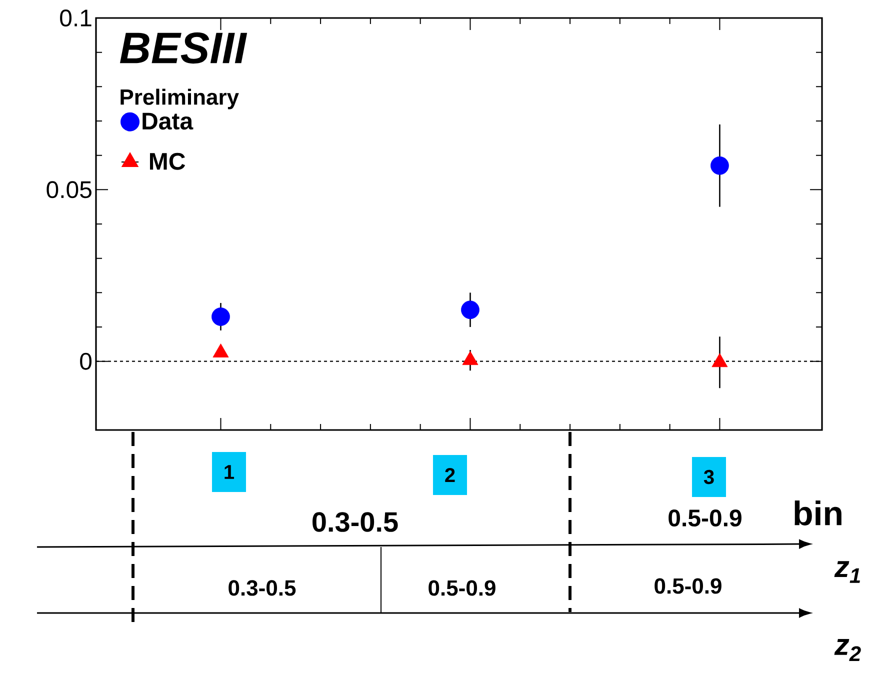 Image resolution: width=873 pixels, height=673 pixels. What do you see at coordinates (179, 99) in the screenshot?
I see `annotation: Preliminary` at bounding box center [179, 99].